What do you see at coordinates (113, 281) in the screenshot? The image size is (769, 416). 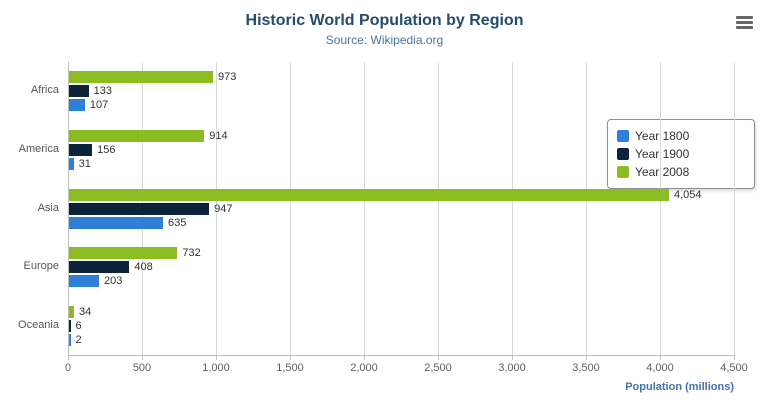 I see `value-label: 203` at bounding box center [113, 281].